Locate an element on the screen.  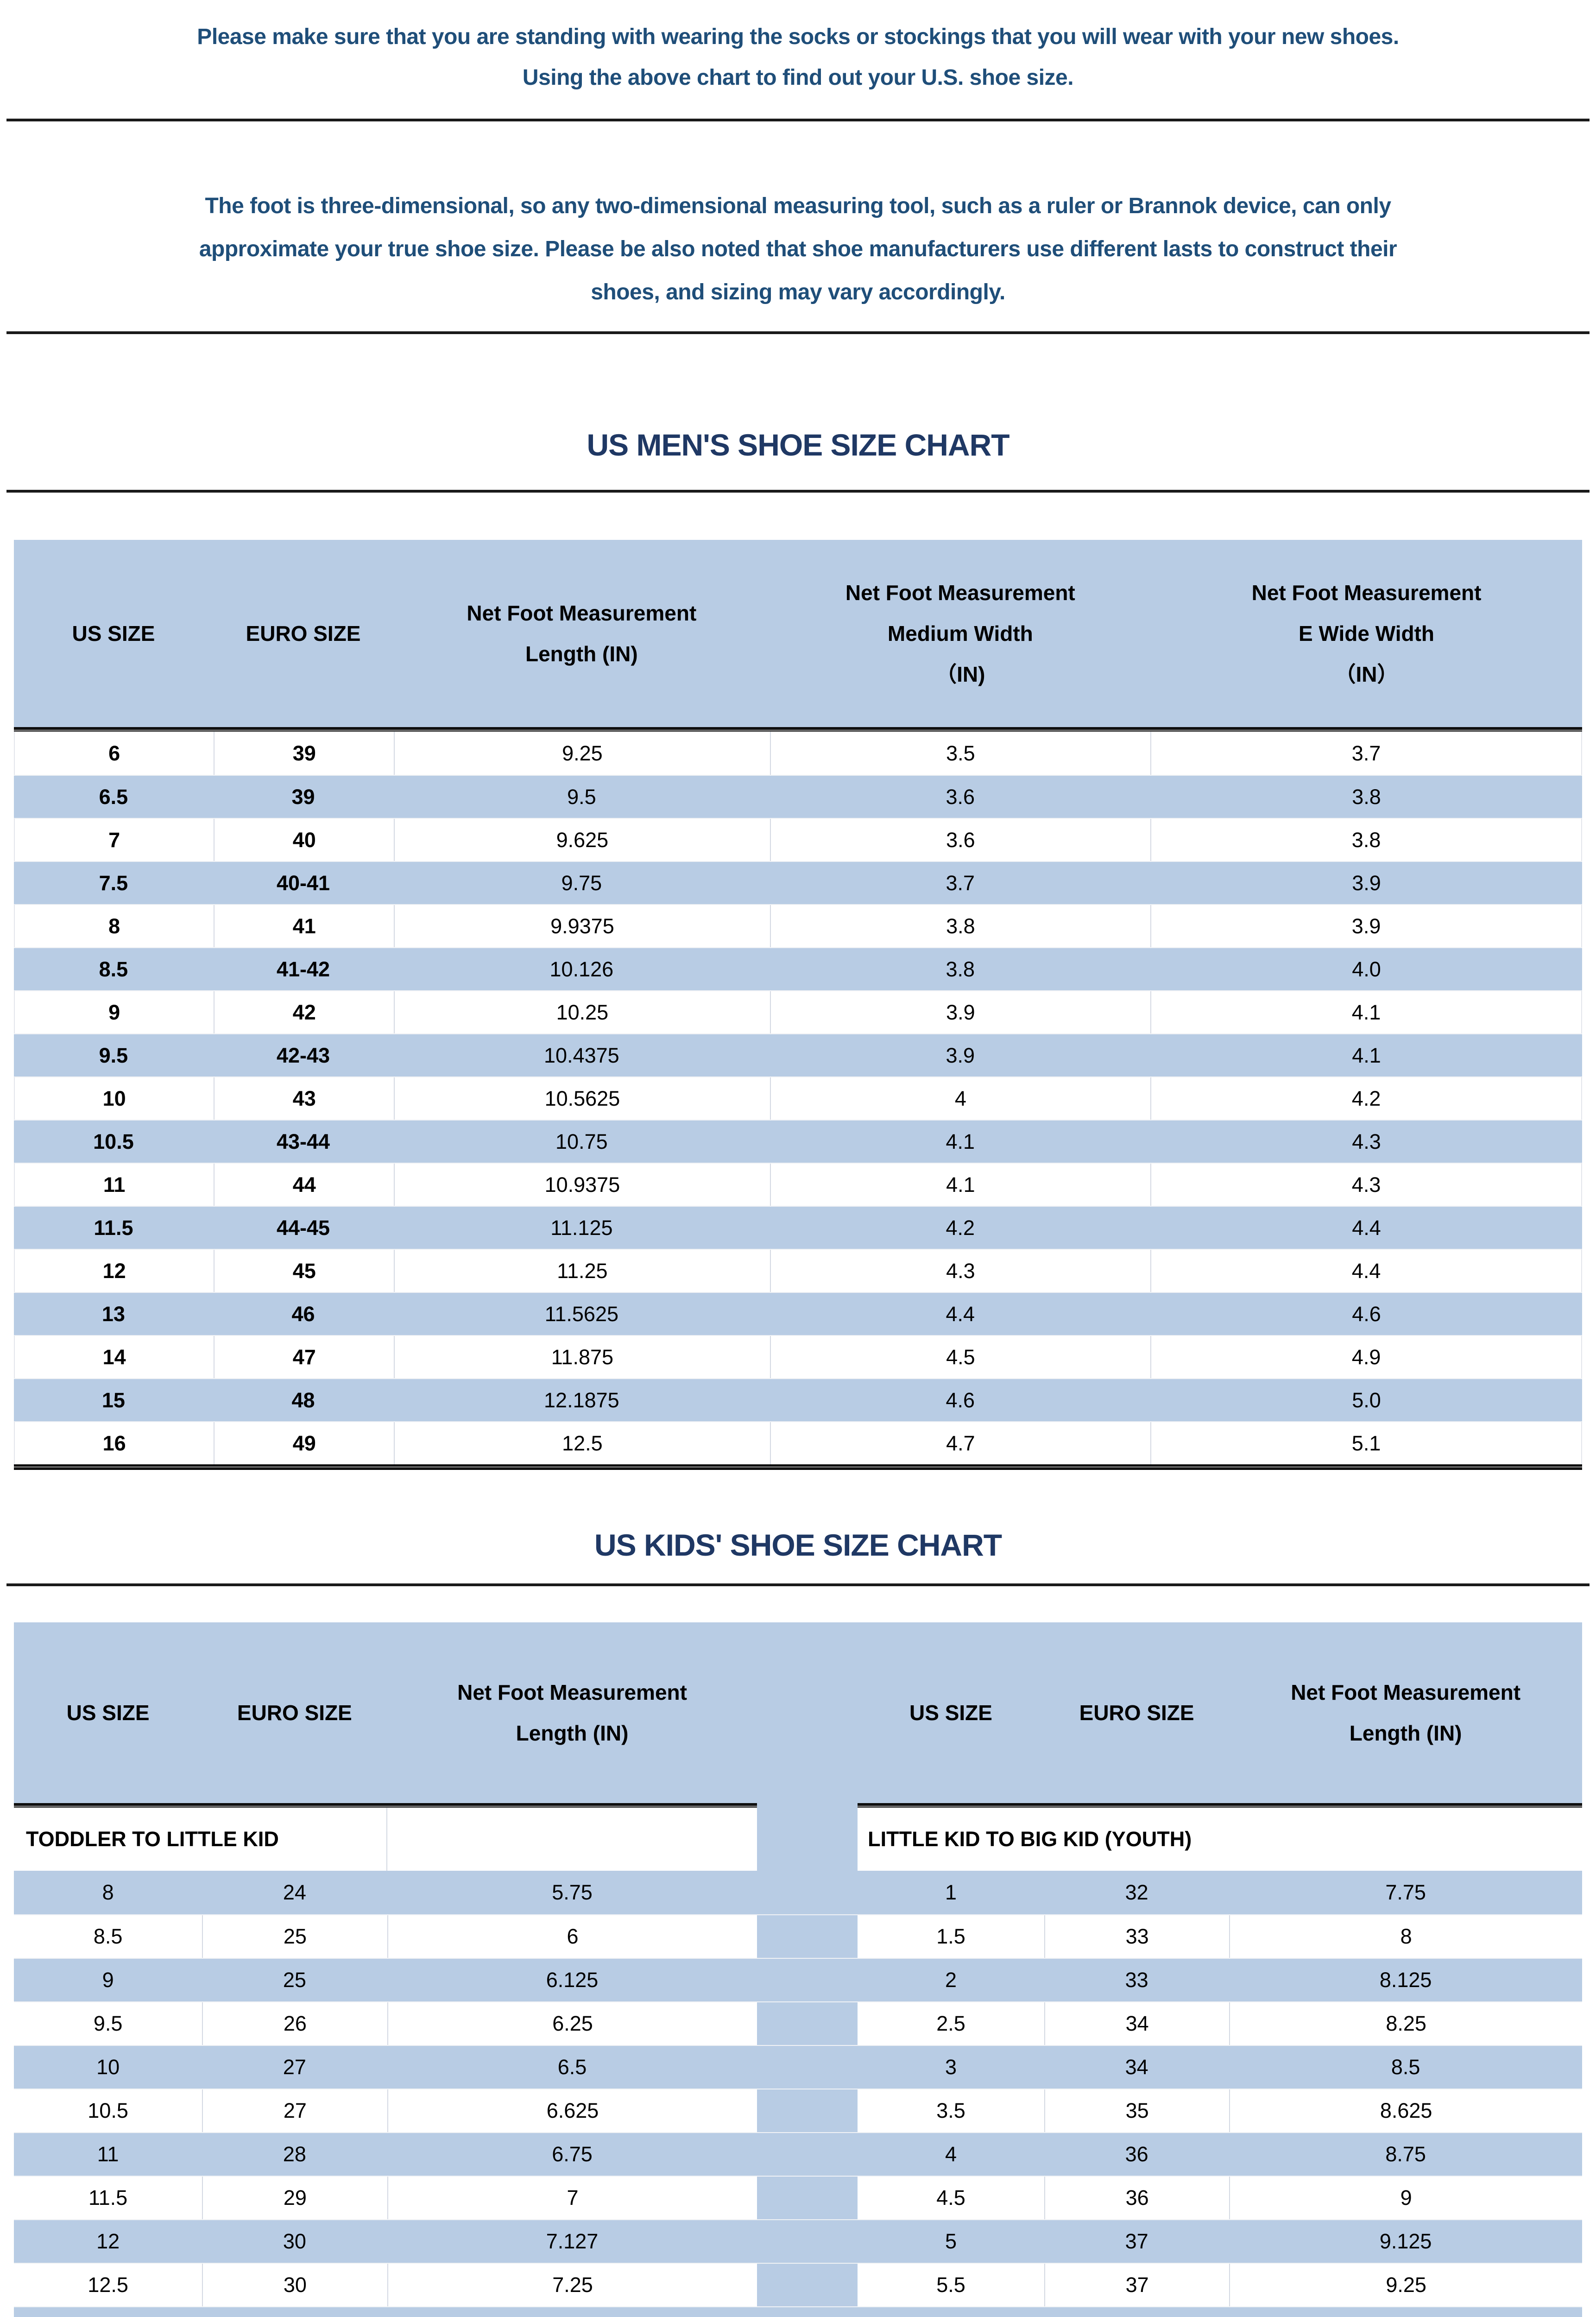
table-row: 11 44 10.9375 4.1 4.3 is located at coordinates (798, 1184).